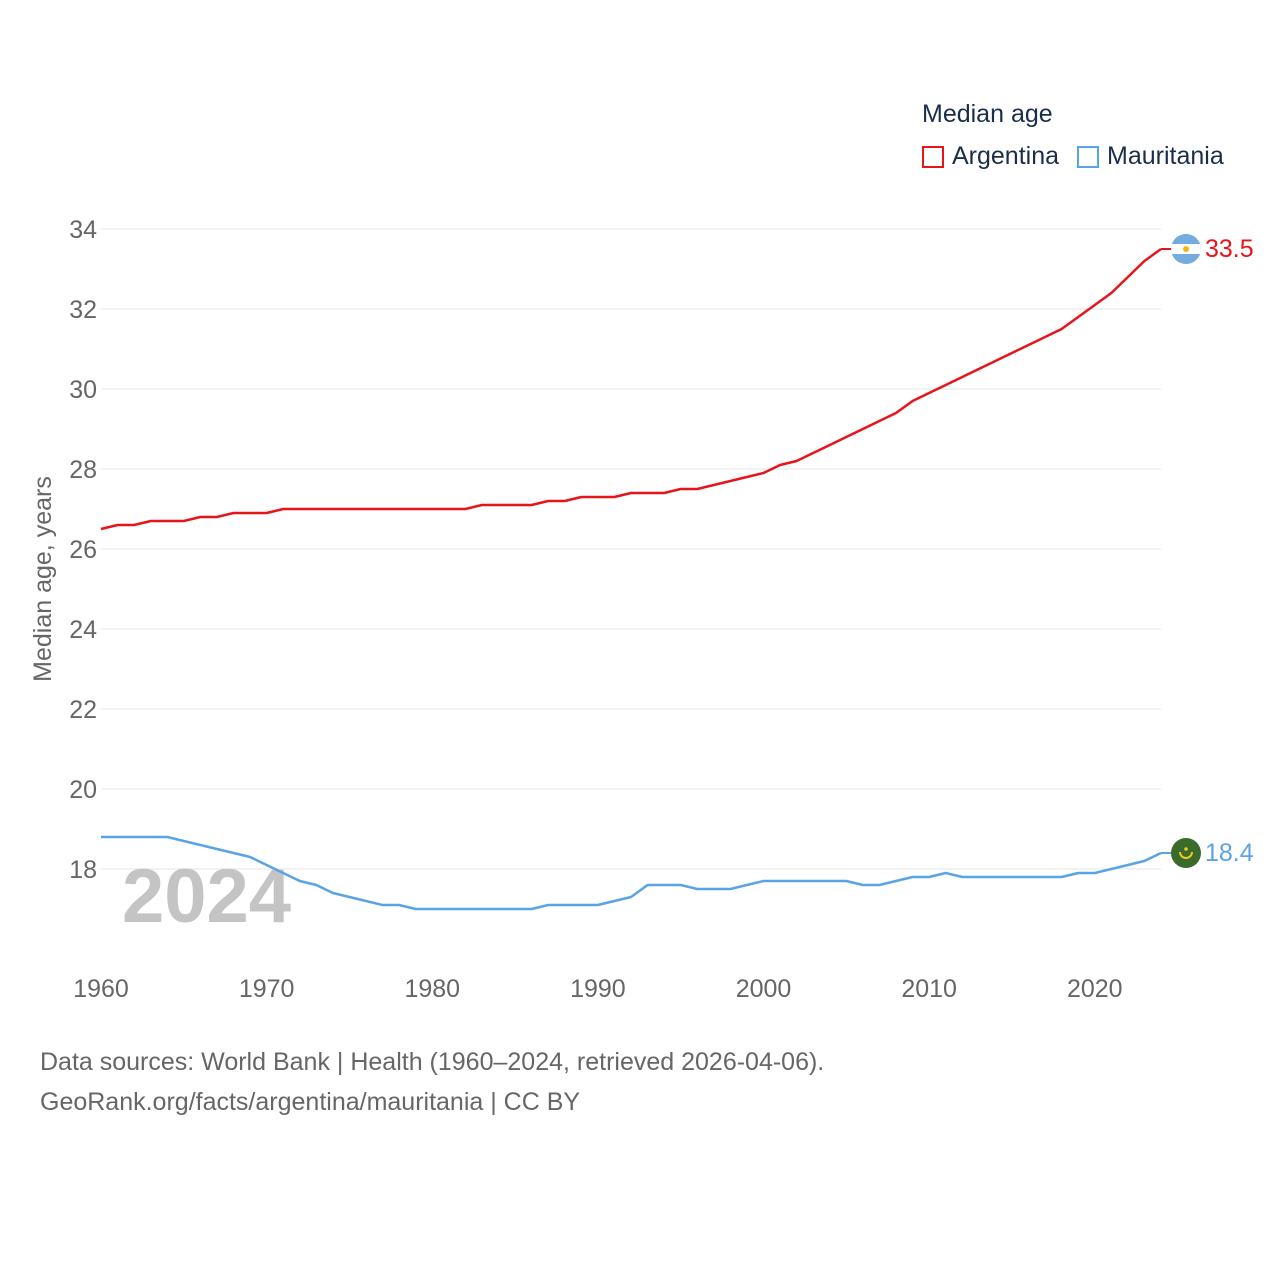  What do you see at coordinates (631, 873) in the screenshot?
I see `series-line-mauritania` at bounding box center [631, 873].